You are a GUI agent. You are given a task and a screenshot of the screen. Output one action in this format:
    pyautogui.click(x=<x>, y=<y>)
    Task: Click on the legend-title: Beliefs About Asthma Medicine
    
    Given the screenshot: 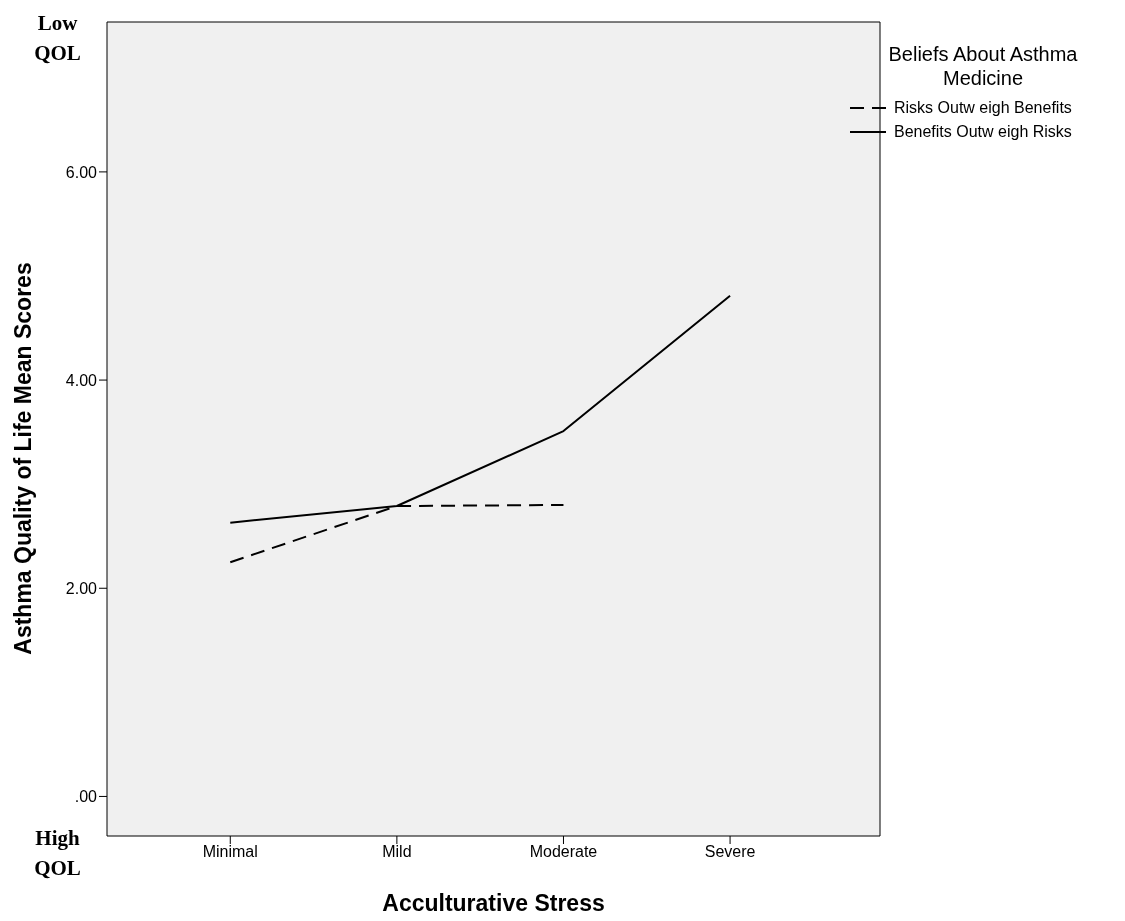 What is the action you would take?
    pyautogui.click(x=983, y=66)
    